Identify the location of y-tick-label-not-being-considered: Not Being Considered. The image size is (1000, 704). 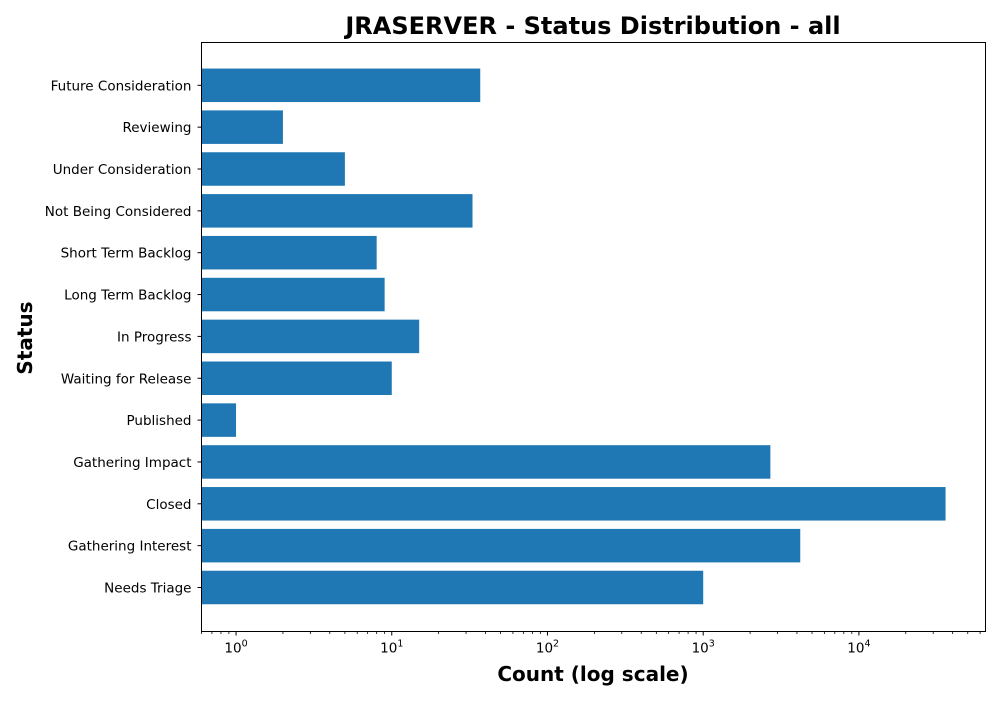
(118, 212).